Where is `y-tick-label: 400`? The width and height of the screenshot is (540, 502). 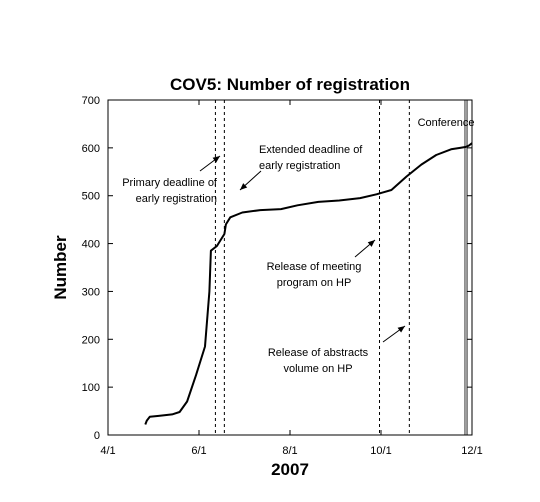
y-tick-label: 400 is located at coordinates (91, 245).